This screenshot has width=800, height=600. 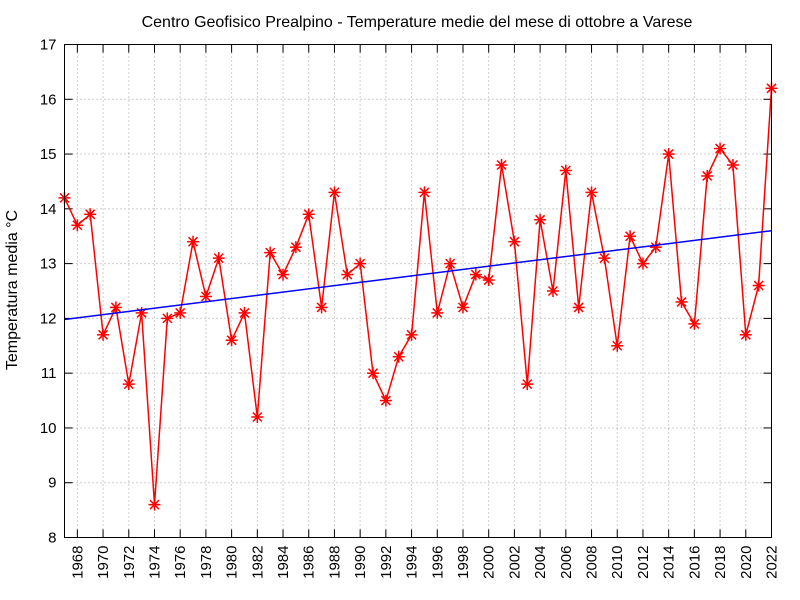 What do you see at coordinates (309, 562) in the screenshot?
I see `x-tick-label: 1986` at bounding box center [309, 562].